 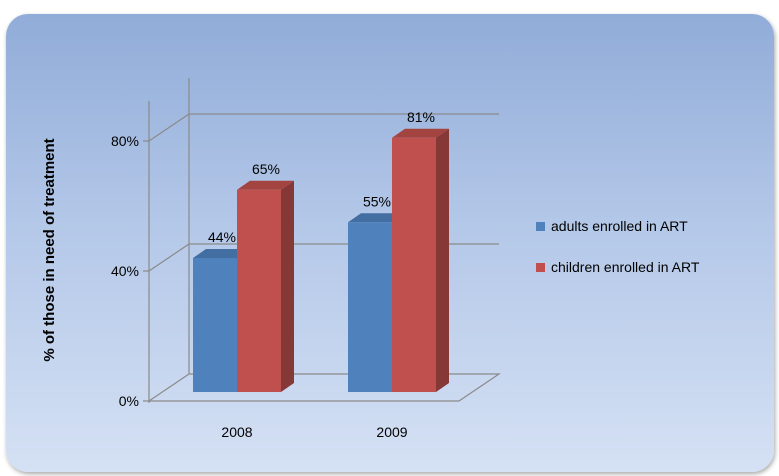 I want to click on y-tick-label: 40%, so click(x=125, y=271).